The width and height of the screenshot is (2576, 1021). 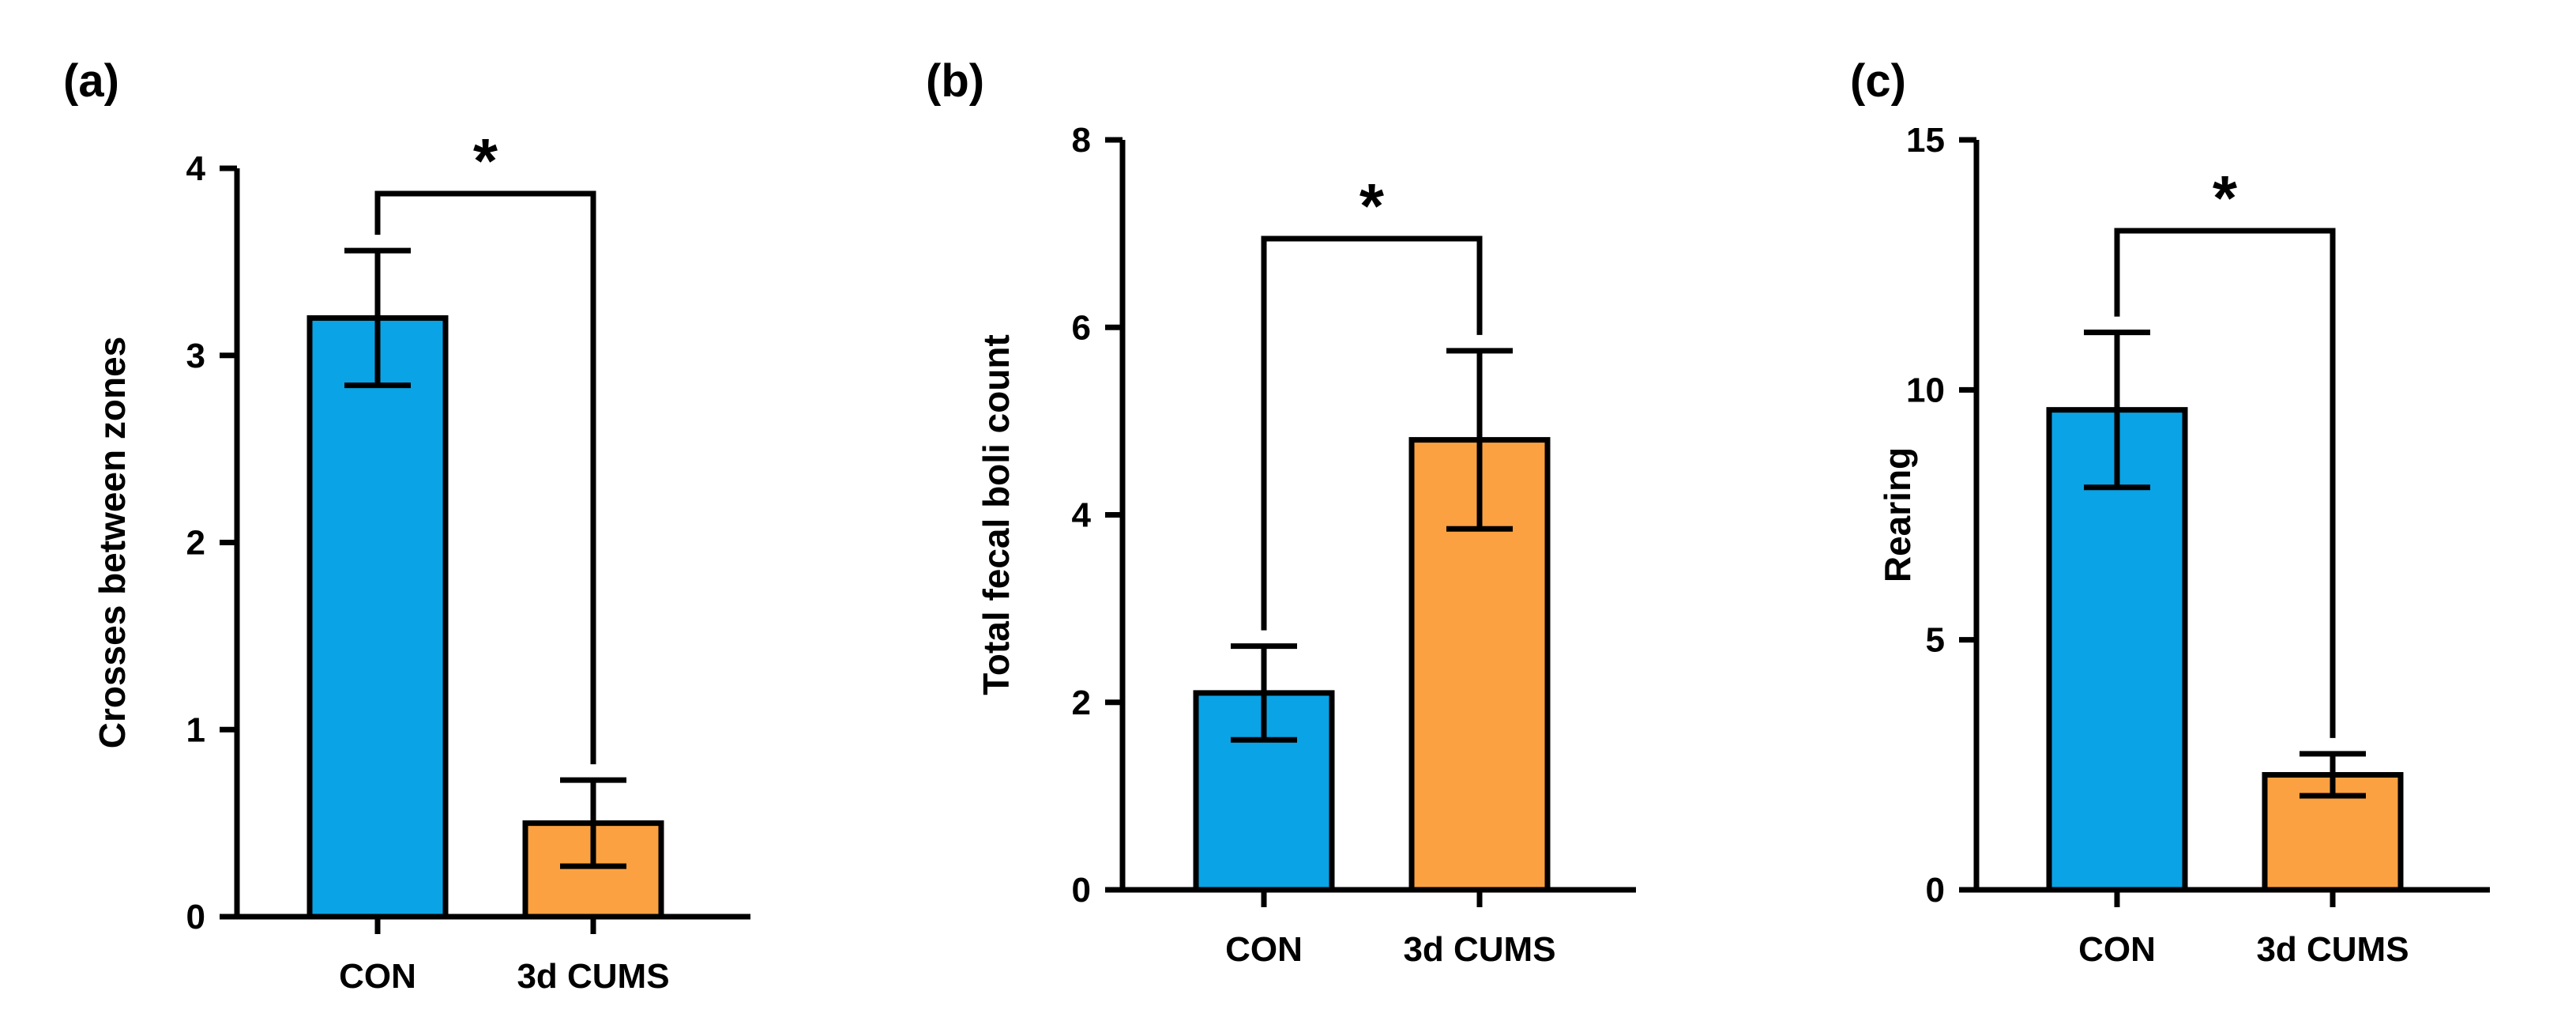 I want to click on y-axis-title: Crosses between zones, so click(x=112, y=543).